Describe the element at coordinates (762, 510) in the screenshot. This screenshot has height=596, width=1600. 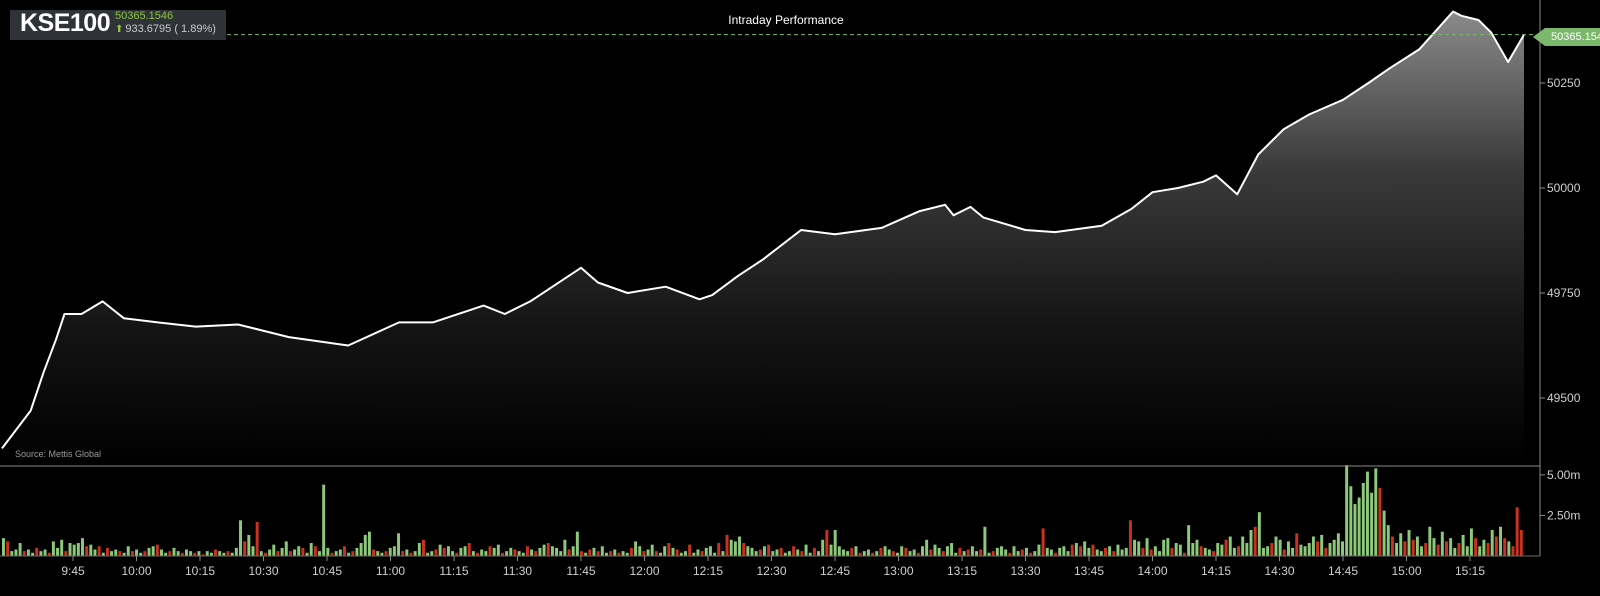
I see `volume-chart` at that location.